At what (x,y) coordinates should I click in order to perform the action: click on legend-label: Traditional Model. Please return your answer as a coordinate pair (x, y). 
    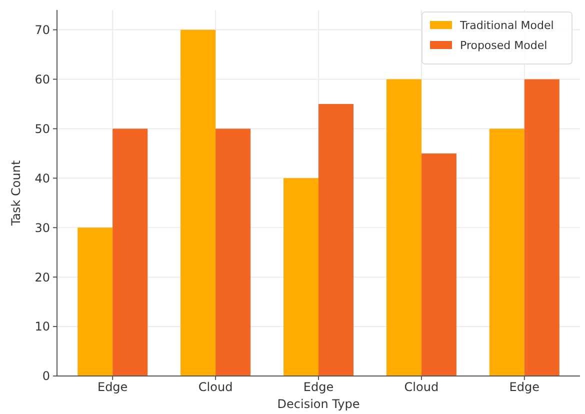
    Looking at the image, I should click on (506, 25).